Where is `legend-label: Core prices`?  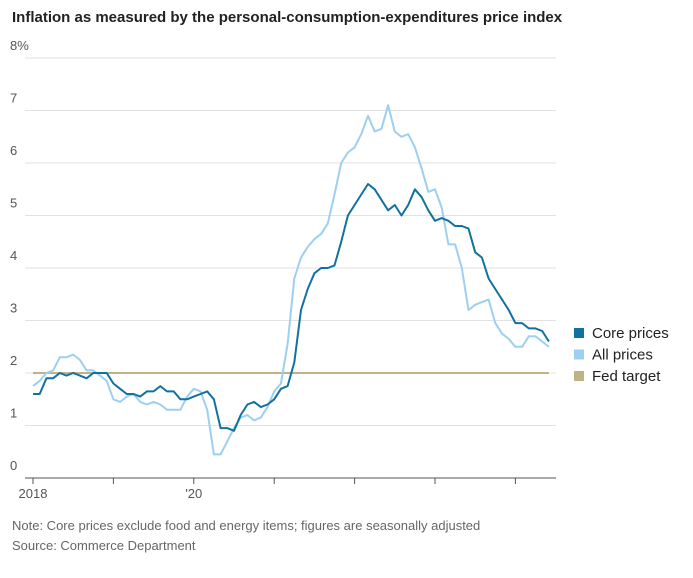 legend-label: Core prices is located at coordinates (630, 333).